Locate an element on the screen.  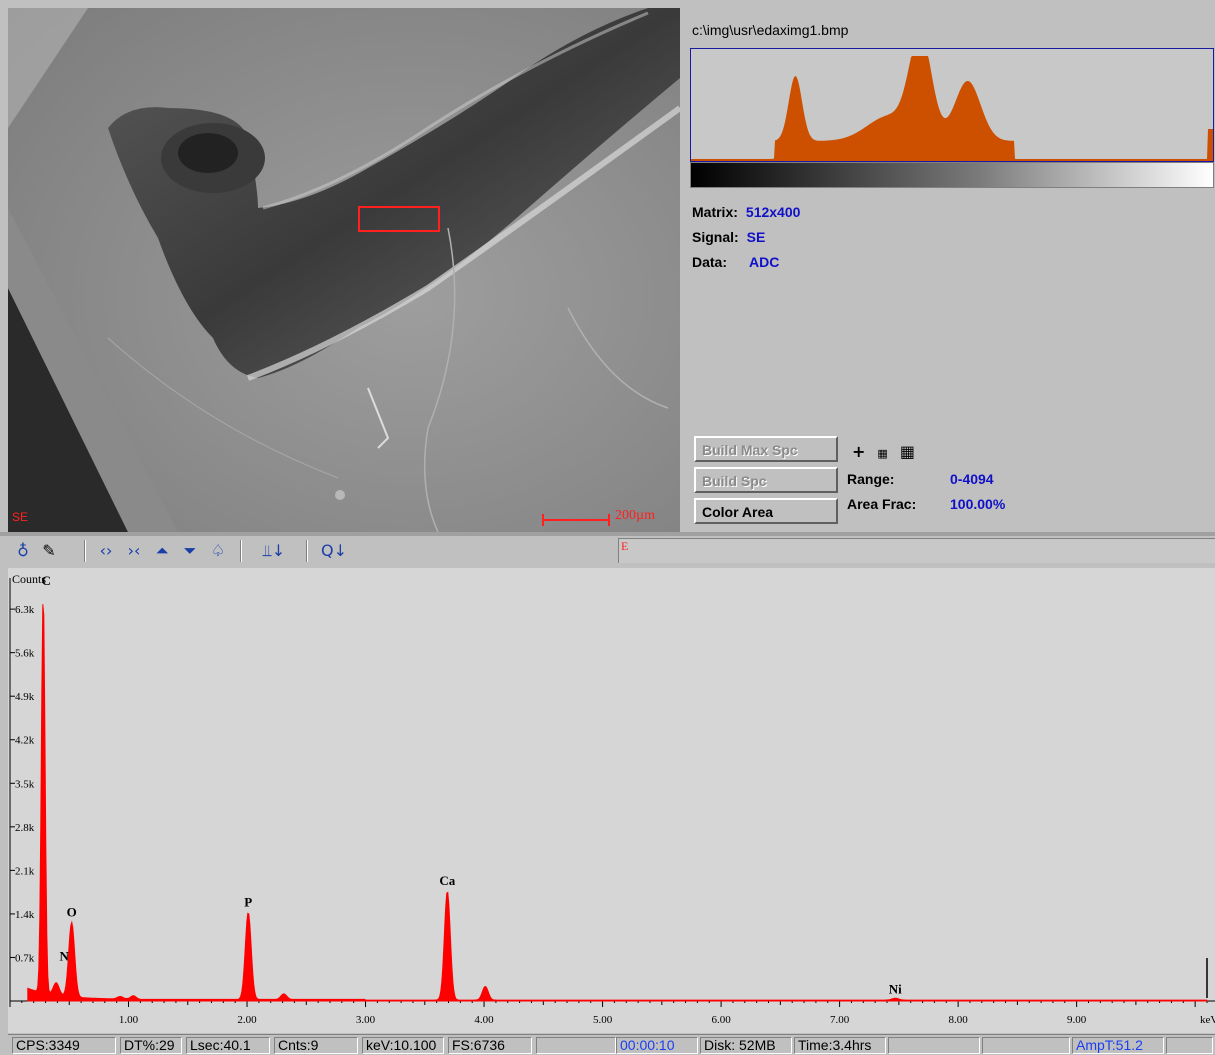
x-tick-label: 8.00 is located at coordinates (958, 1020).